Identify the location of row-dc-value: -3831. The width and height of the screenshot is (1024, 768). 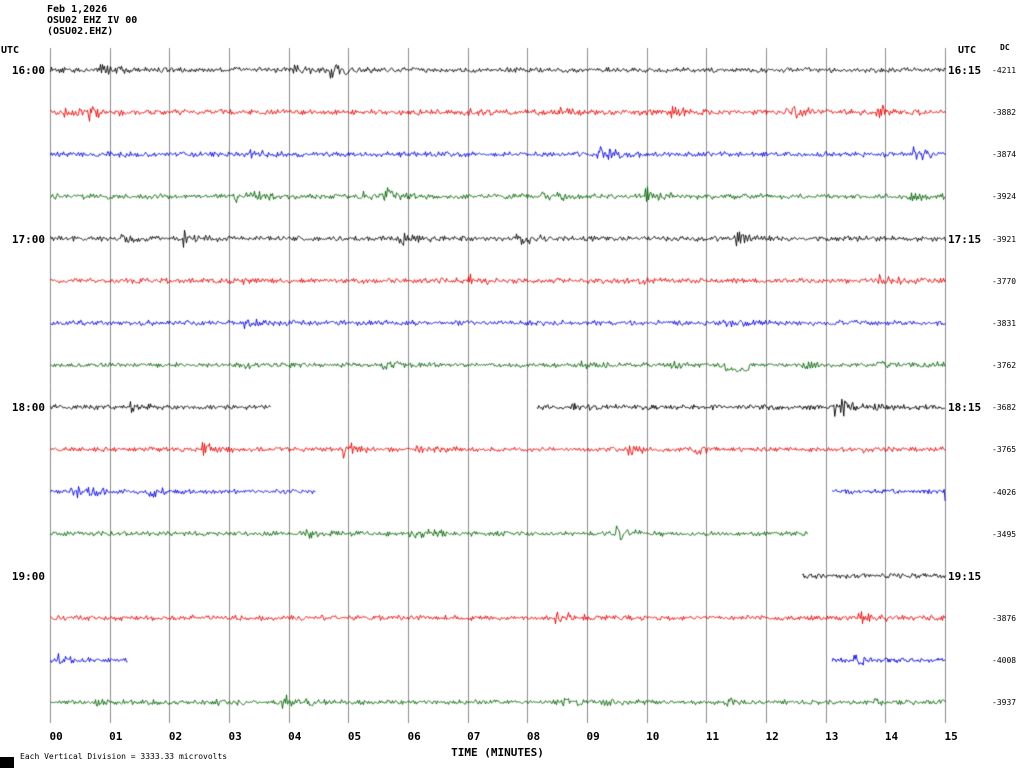
(1004, 323).